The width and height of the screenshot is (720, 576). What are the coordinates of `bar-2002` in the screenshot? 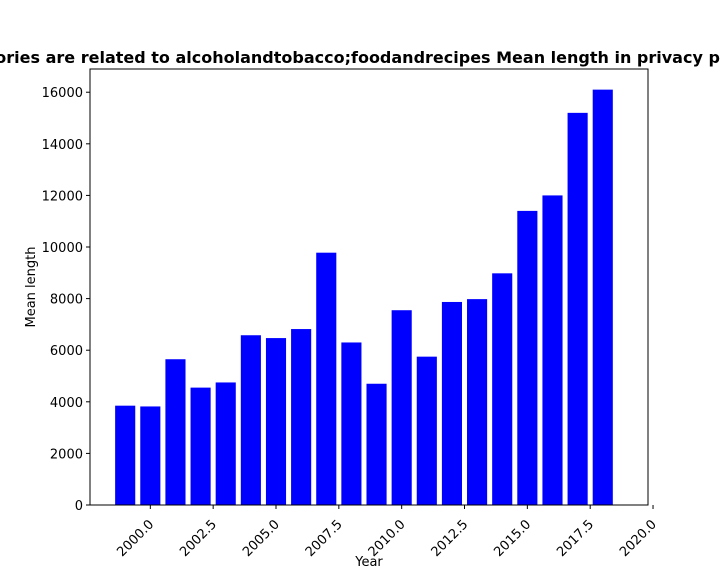 It's located at (200, 446).